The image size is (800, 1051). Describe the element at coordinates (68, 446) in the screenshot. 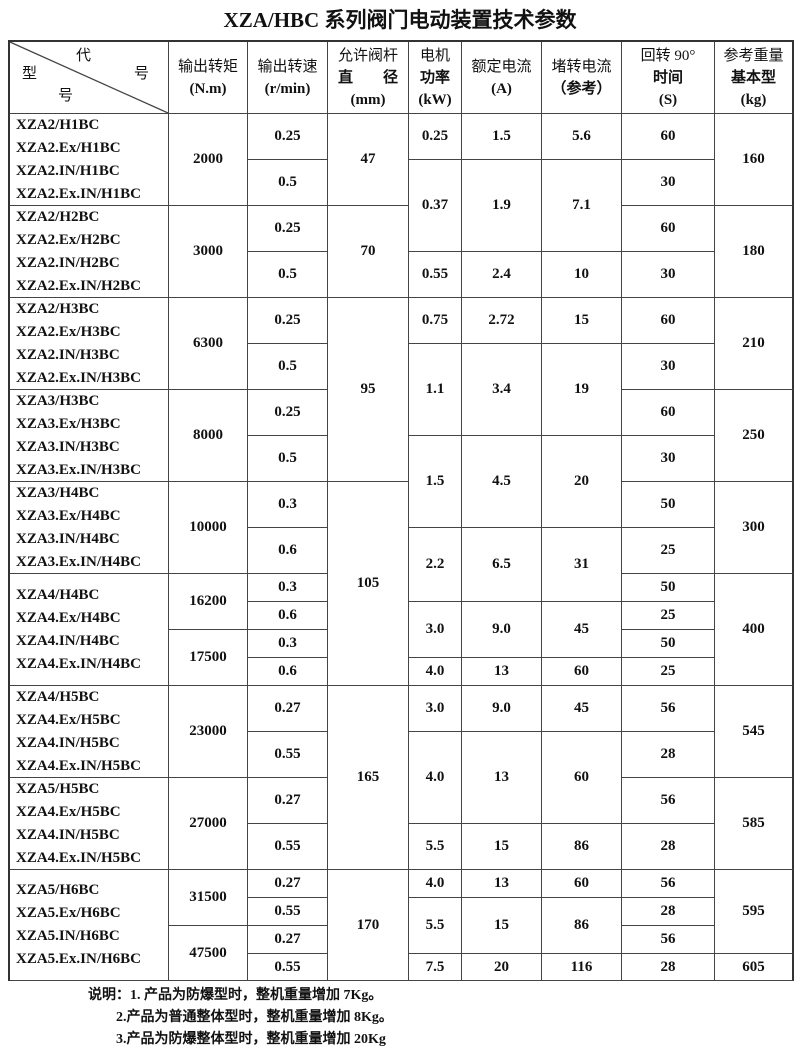

I see `model-name: XZA3.IN/H3BC` at that location.